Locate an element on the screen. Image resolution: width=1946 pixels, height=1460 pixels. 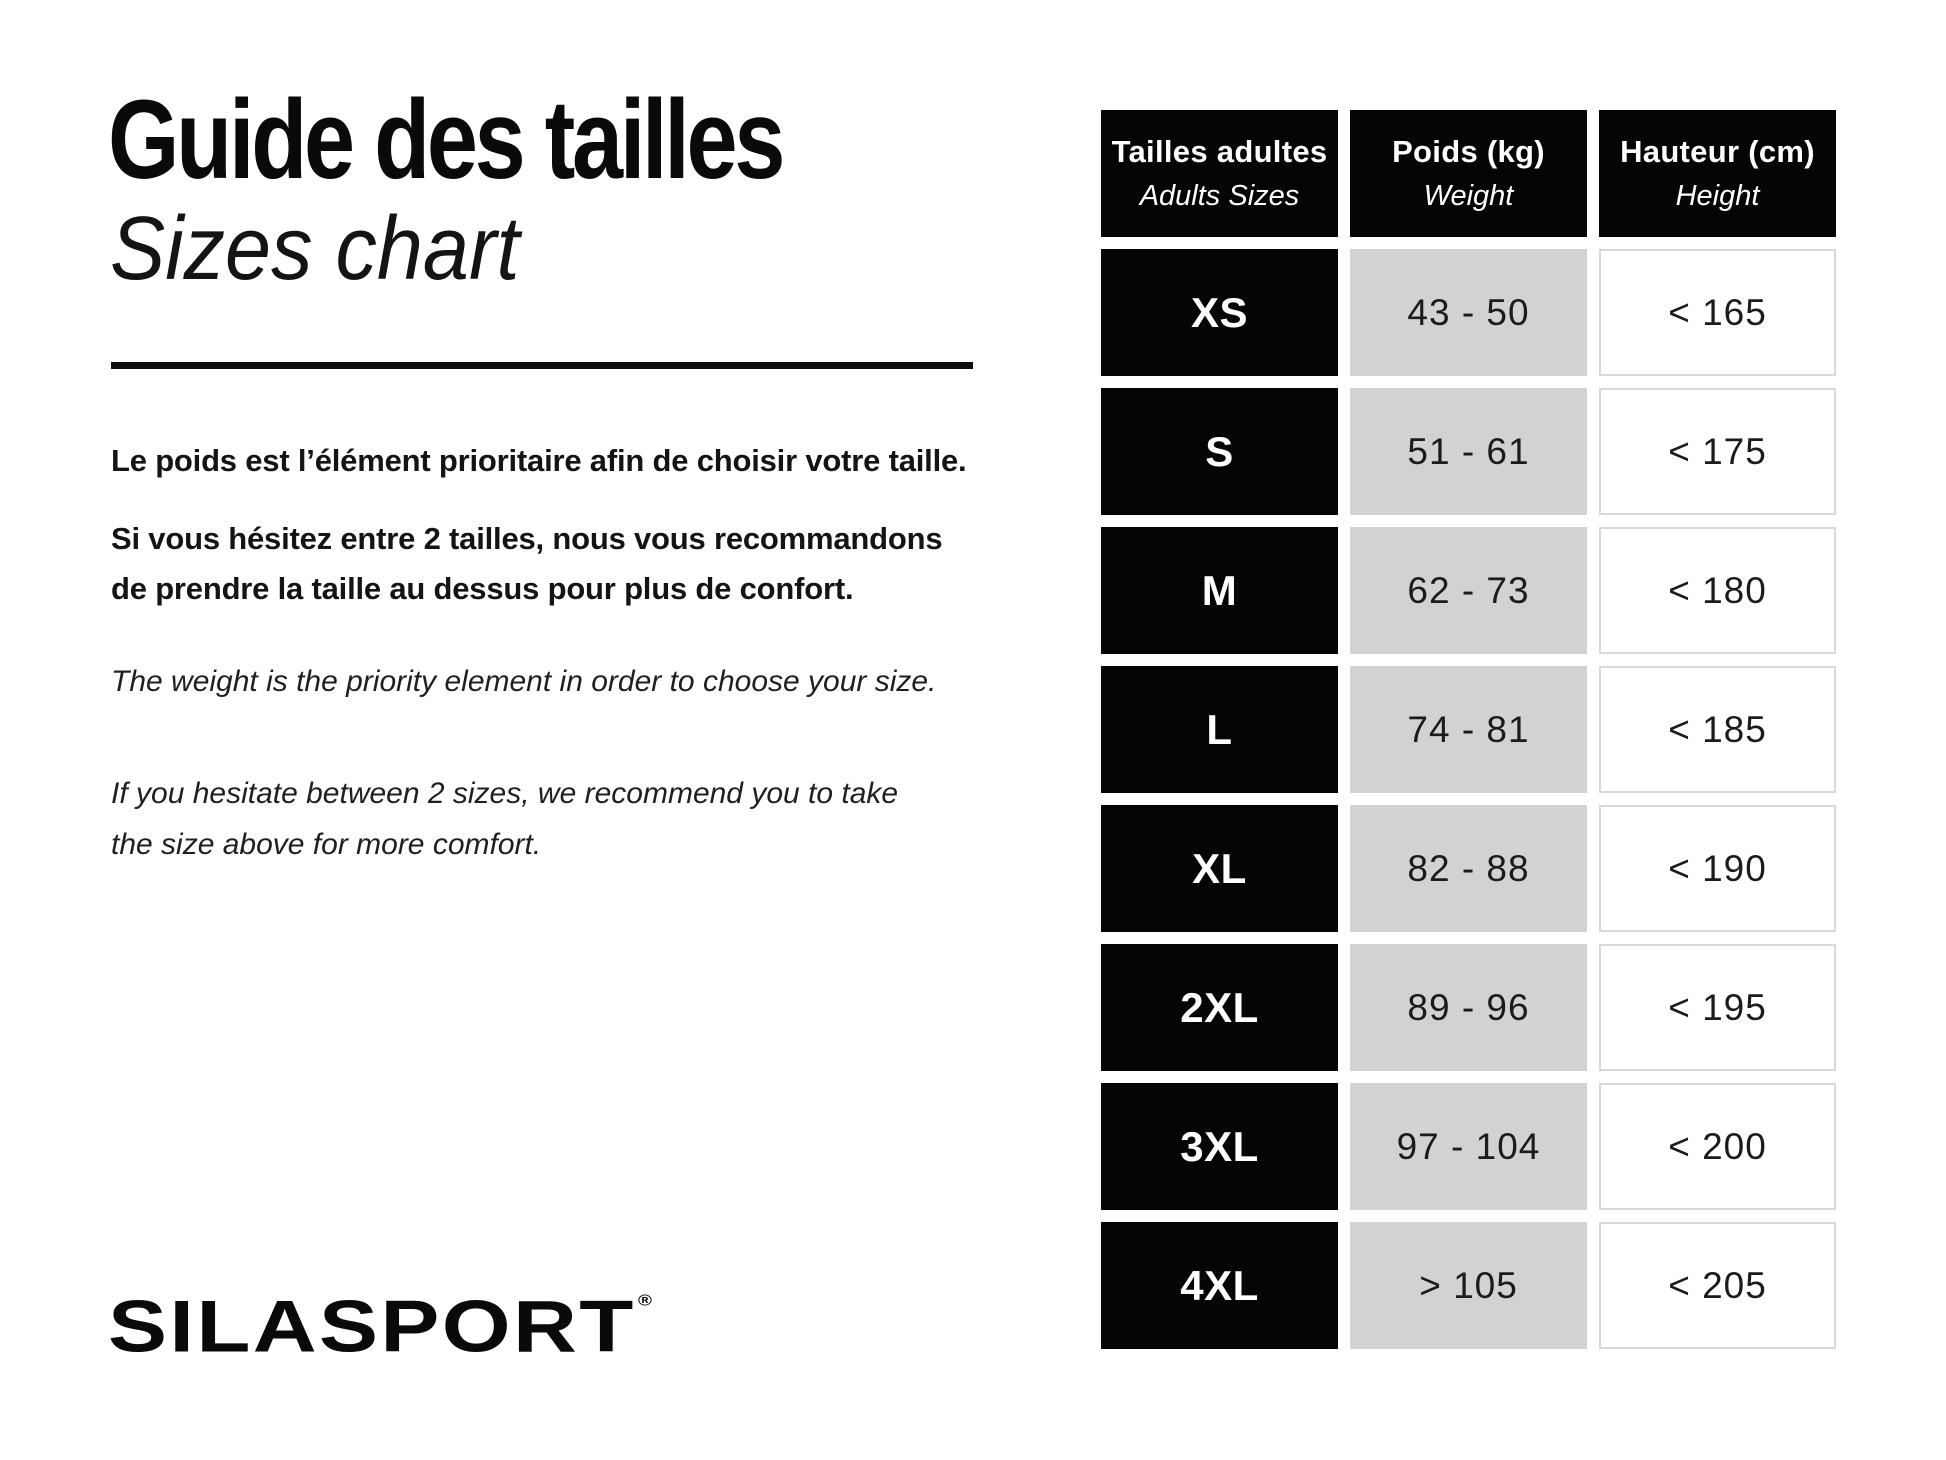
weight-cell-2XL: 89 - 96 is located at coordinates (1468, 1007).